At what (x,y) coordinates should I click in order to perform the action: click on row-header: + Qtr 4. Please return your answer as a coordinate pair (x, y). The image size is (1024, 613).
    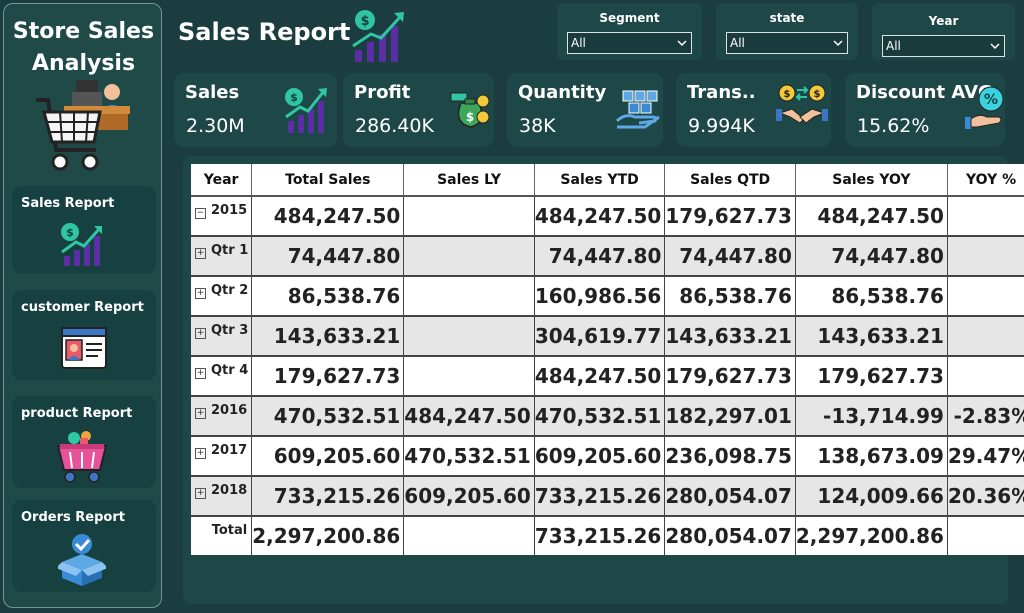
    Looking at the image, I should click on (222, 376).